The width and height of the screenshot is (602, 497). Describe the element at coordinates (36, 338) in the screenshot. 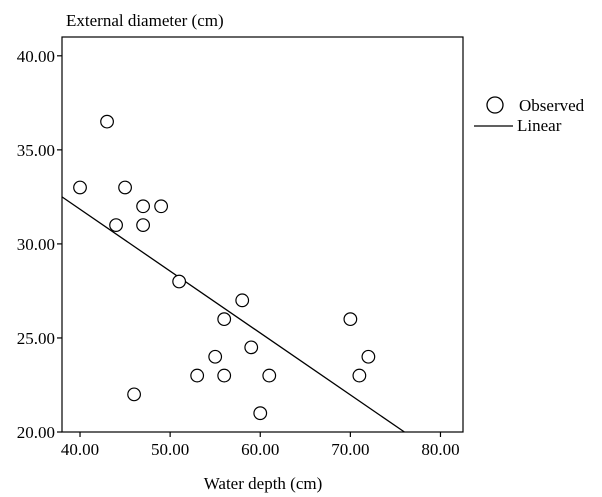

I see `y-tick-label: 25.00` at that location.